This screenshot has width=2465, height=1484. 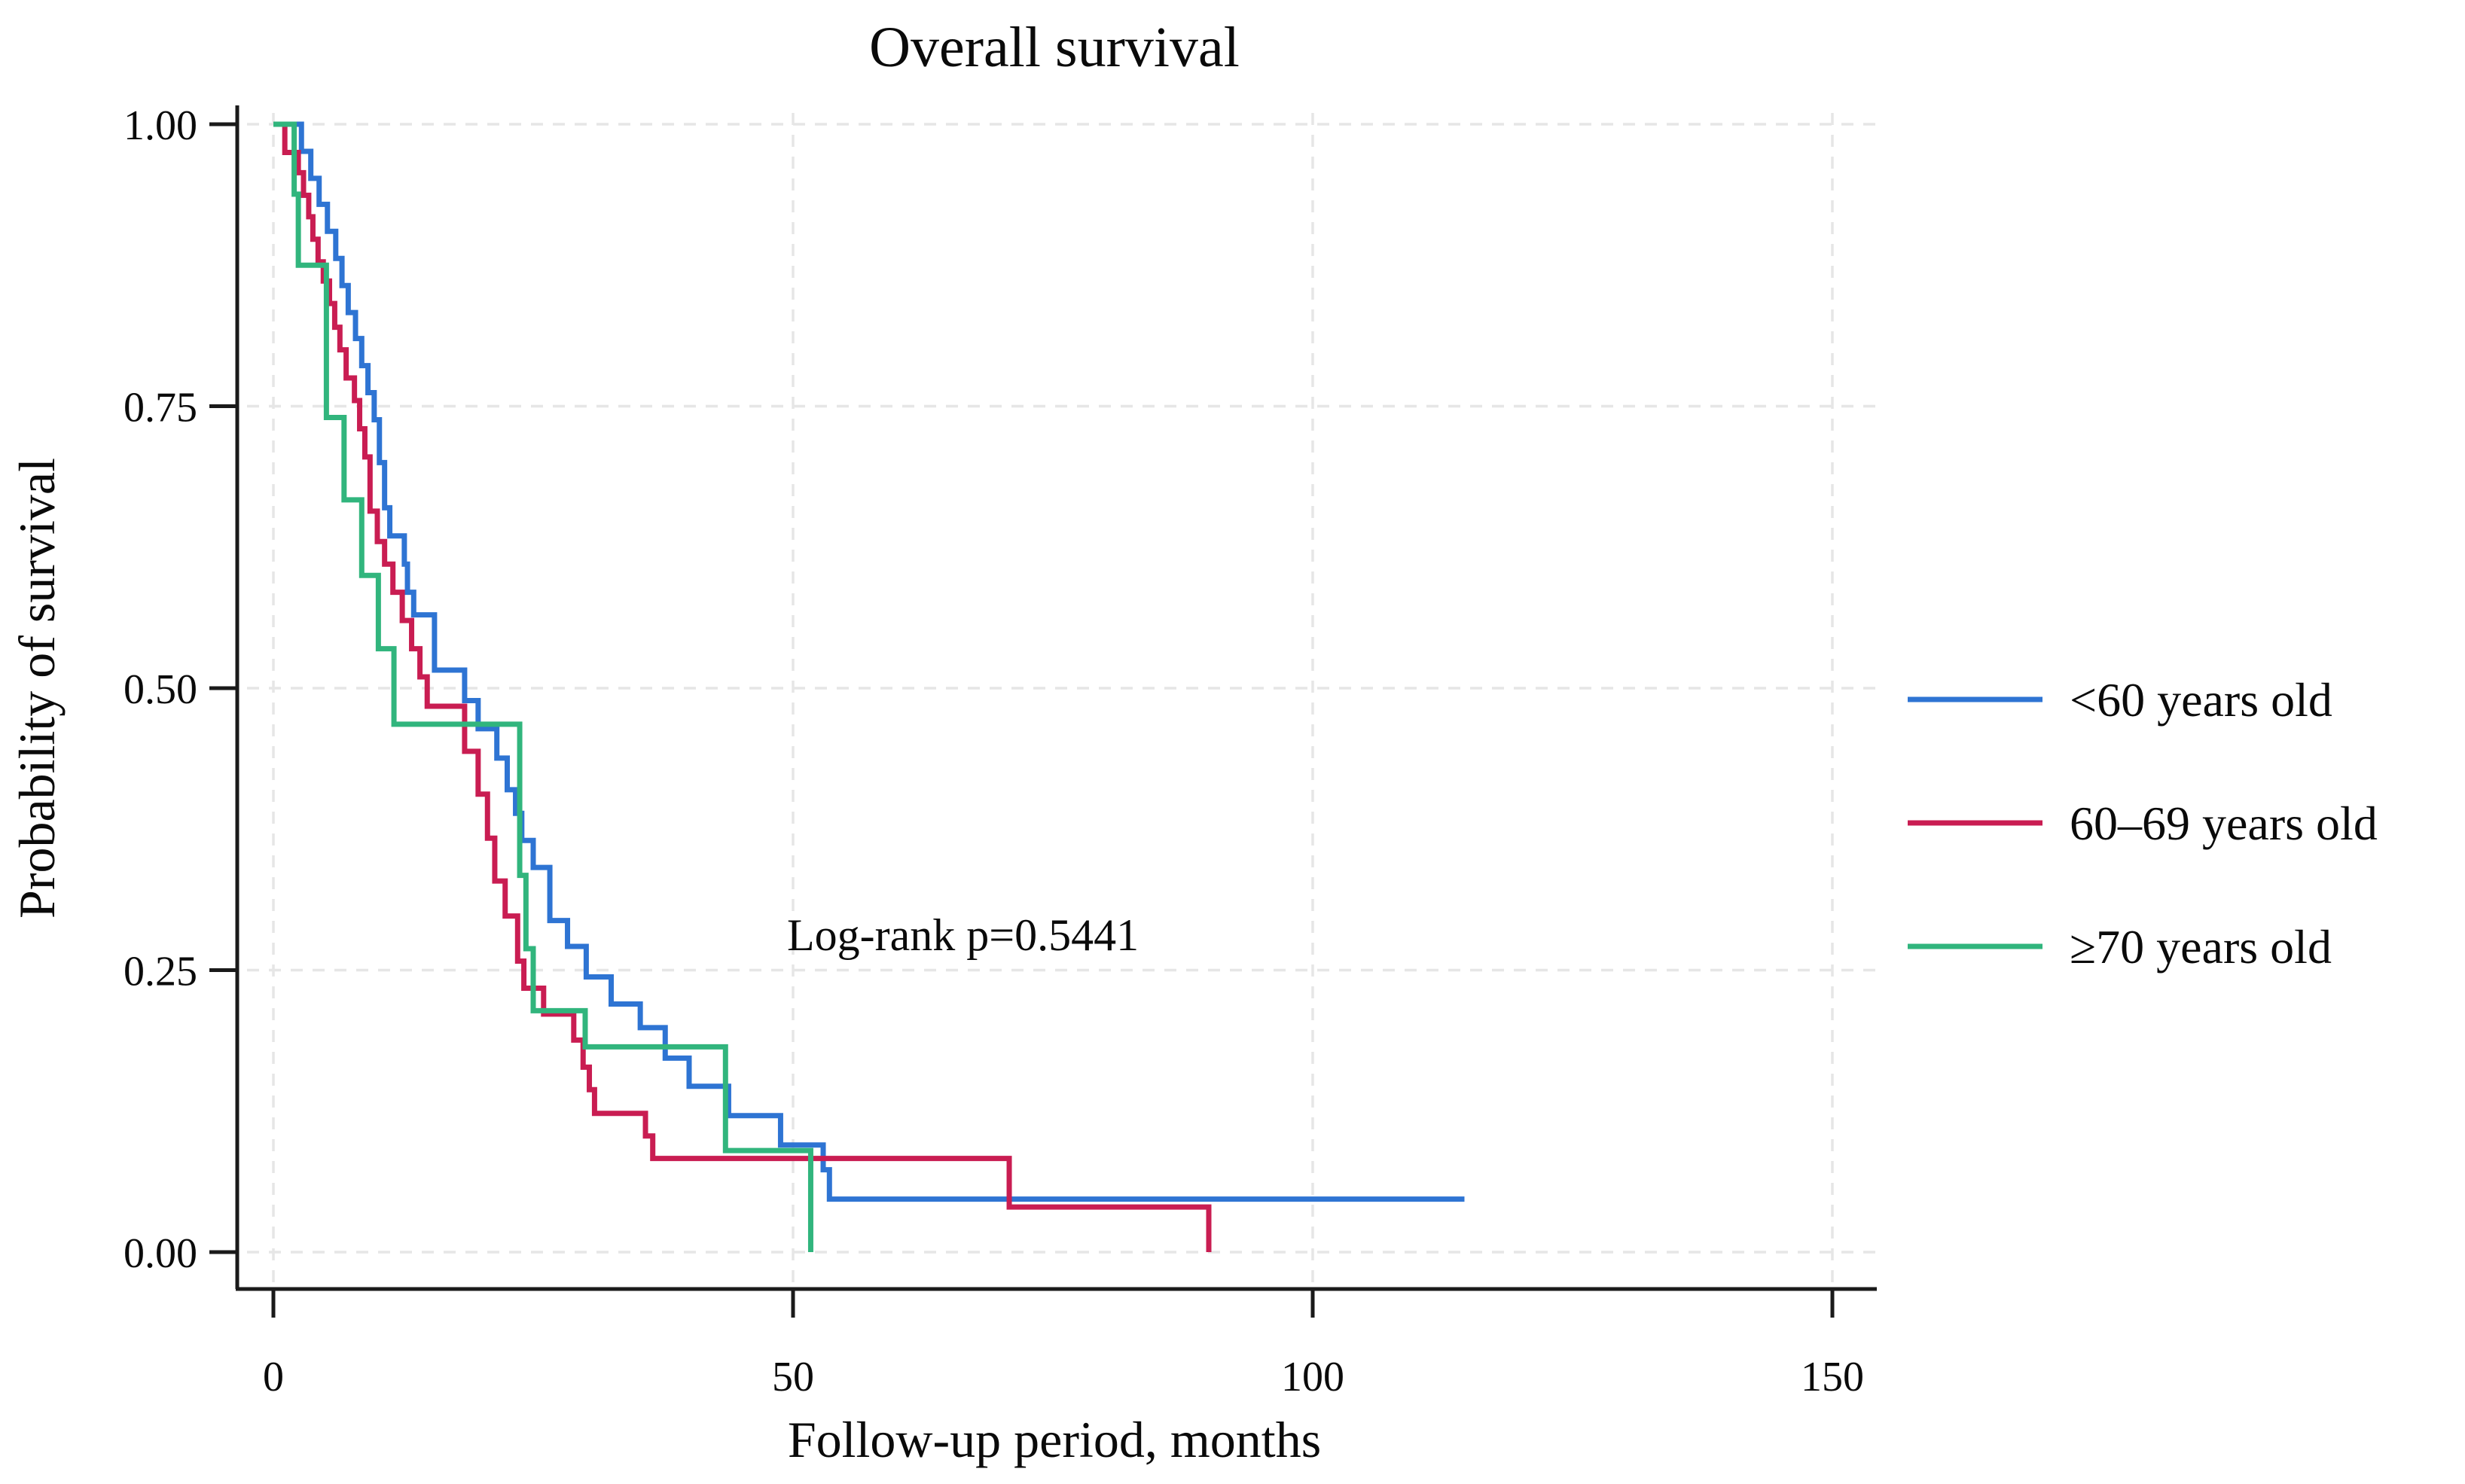 What do you see at coordinates (1832, 1377) in the screenshot?
I see `x-tick-label: 150` at bounding box center [1832, 1377].